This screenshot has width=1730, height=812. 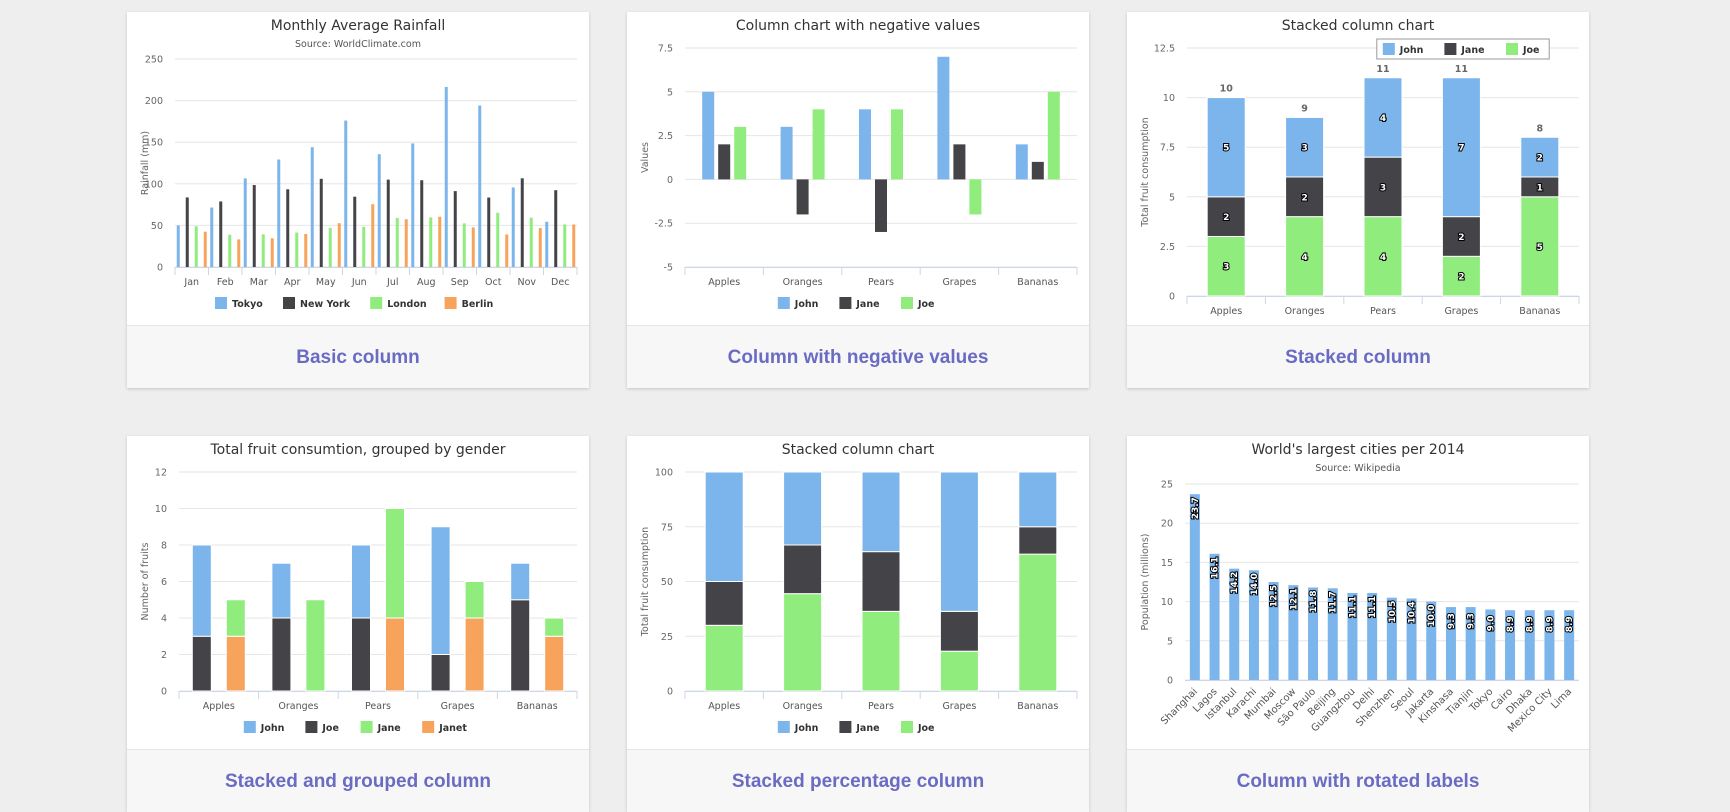 What do you see at coordinates (1539, 128) in the screenshot?
I see `stack-total-label: 8` at bounding box center [1539, 128].